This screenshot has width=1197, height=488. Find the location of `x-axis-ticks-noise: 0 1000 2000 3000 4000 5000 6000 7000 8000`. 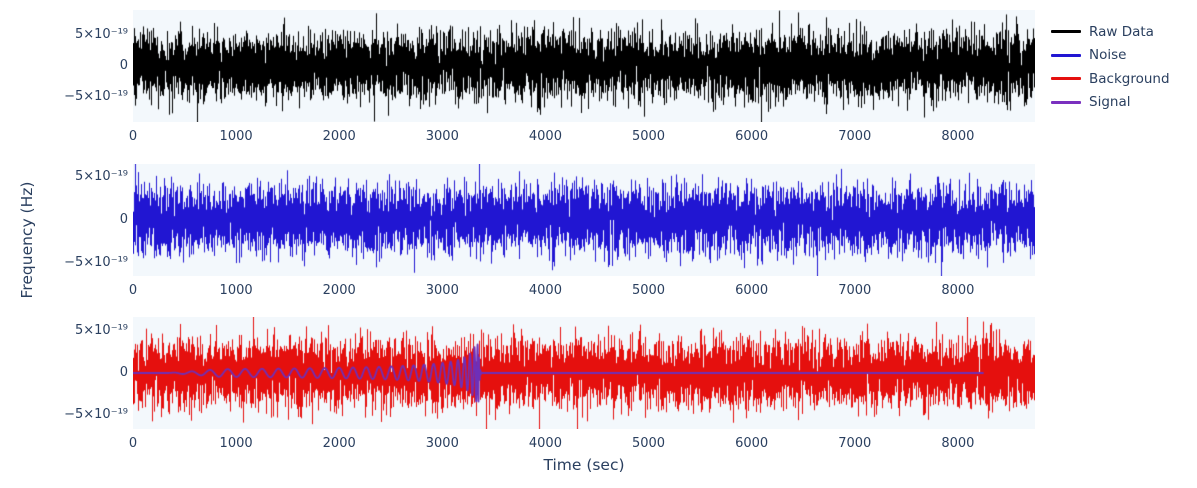

x-axis-ticks-noise: 0 1000 2000 3000 4000 5000 6000 7000 8000 is located at coordinates (582, 291).